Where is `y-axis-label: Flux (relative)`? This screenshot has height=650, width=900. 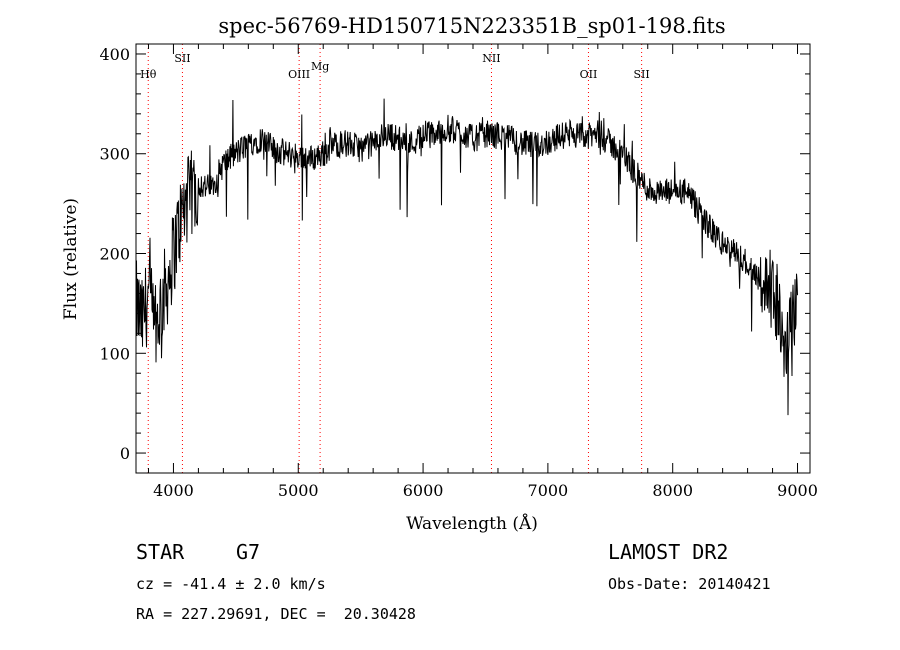
y-axis-label: Flux (relative) is located at coordinates (71, 259).